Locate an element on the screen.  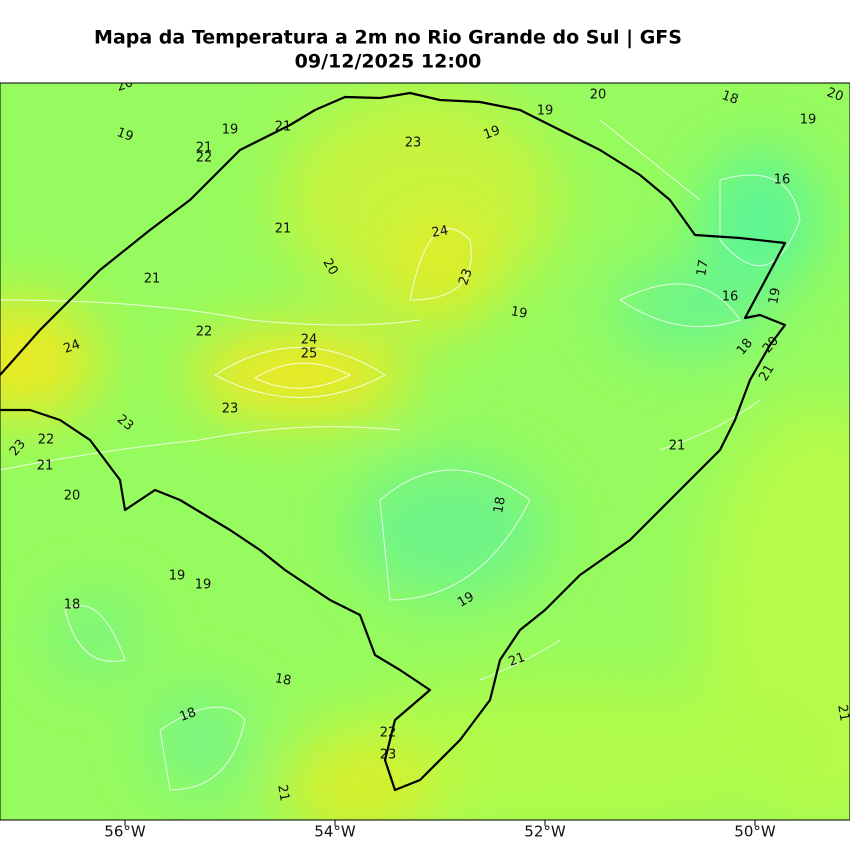
contour-label: 17 is located at coordinates (703, 268).